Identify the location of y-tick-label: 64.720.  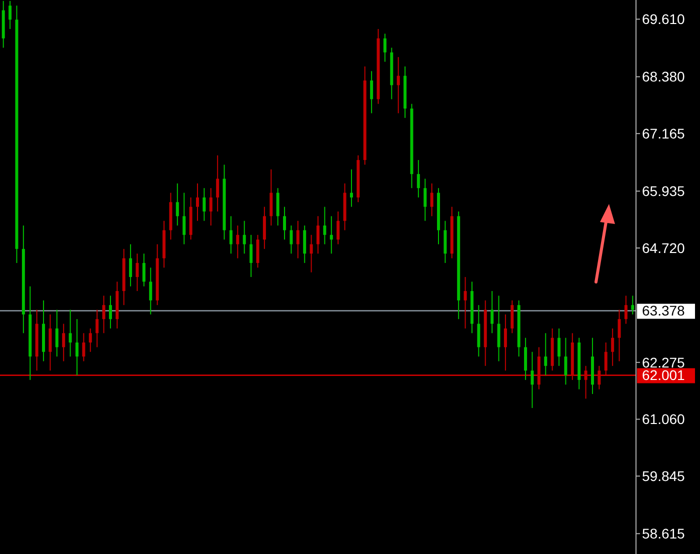
(664, 248).